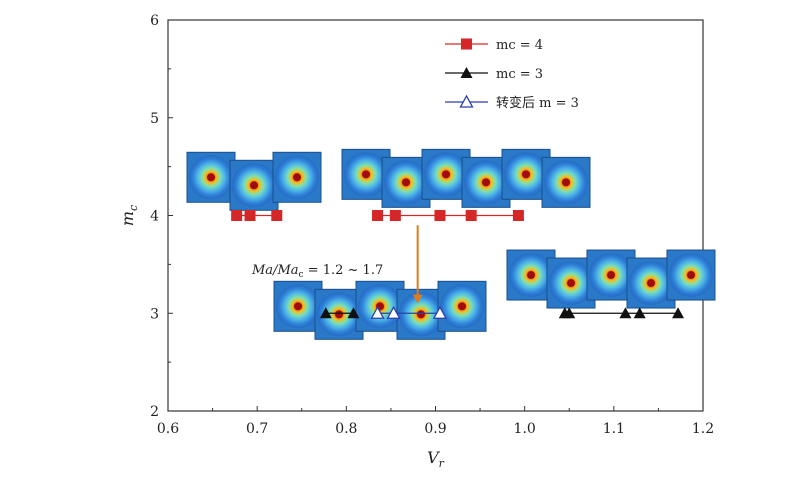 This screenshot has width=807, height=482. I want to click on x-tick-label: 0.6, so click(168, 429).